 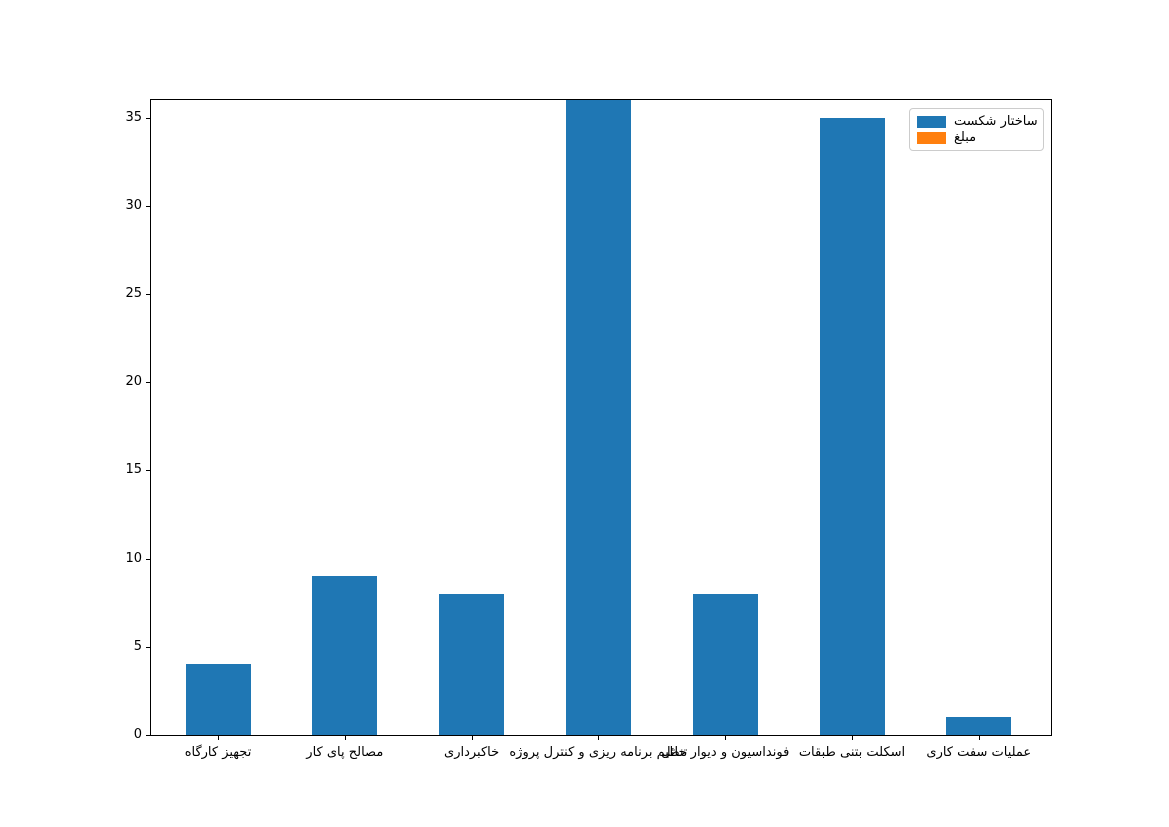 What do you see at coordinates (133, 382) in the screenshot?
I see `y-tick-label: 20` at bounding box center [133, 382].